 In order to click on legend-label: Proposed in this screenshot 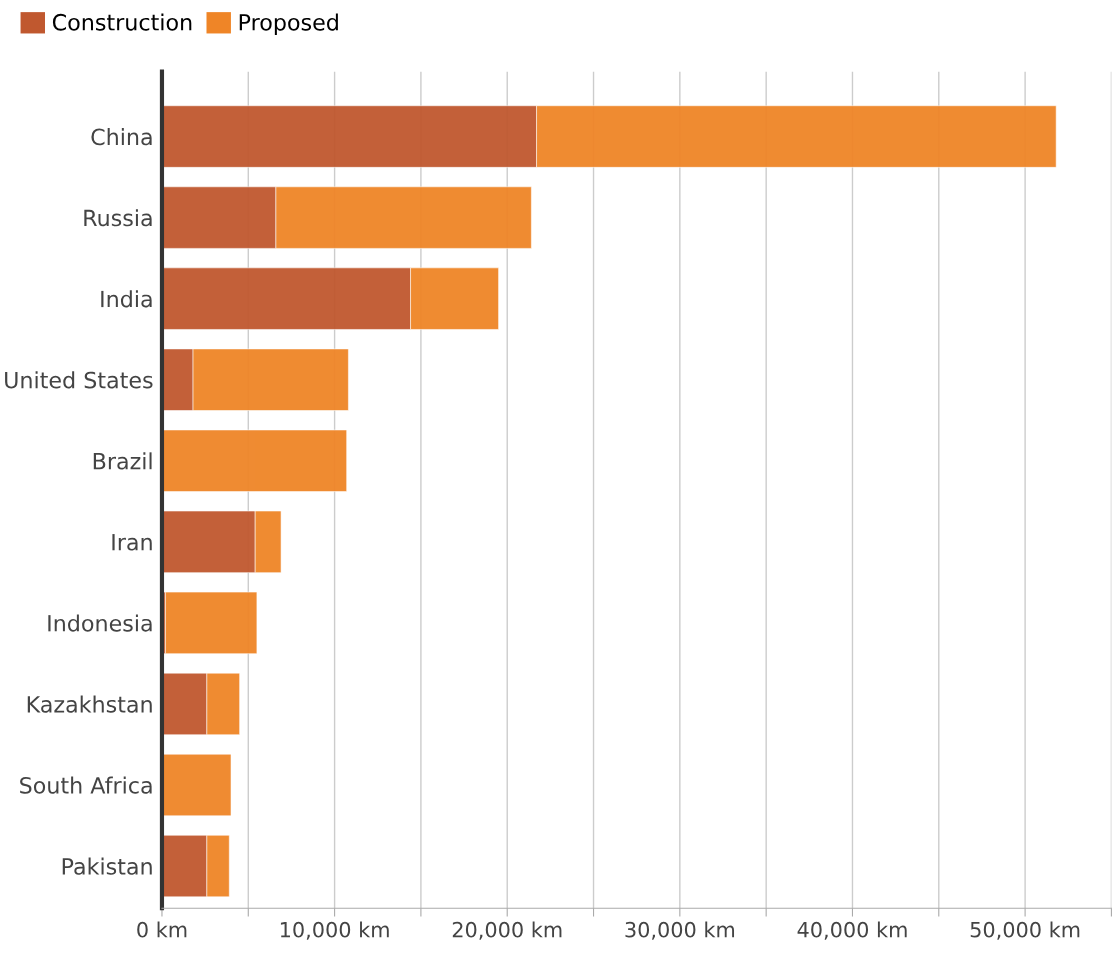, I will do `click(288, 24)`.